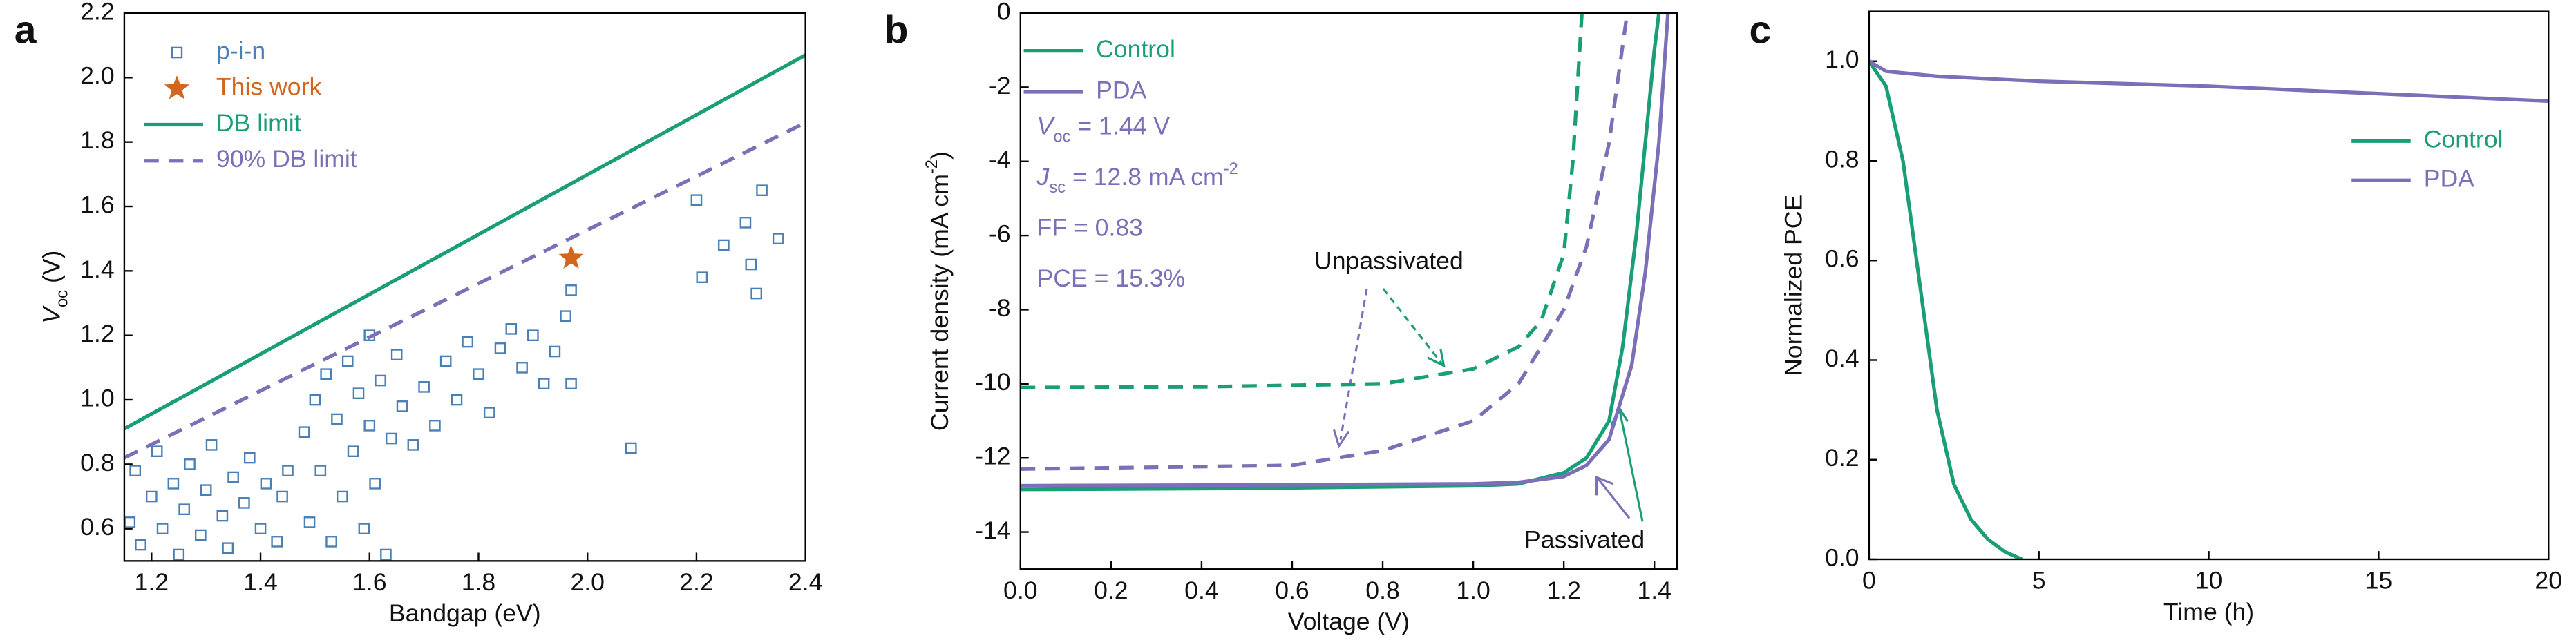 The image size is (2576, 638). Describe the element at coordinates (1473, 590) in the screenshot. I see `x-tick-label: 1.0` at that location.